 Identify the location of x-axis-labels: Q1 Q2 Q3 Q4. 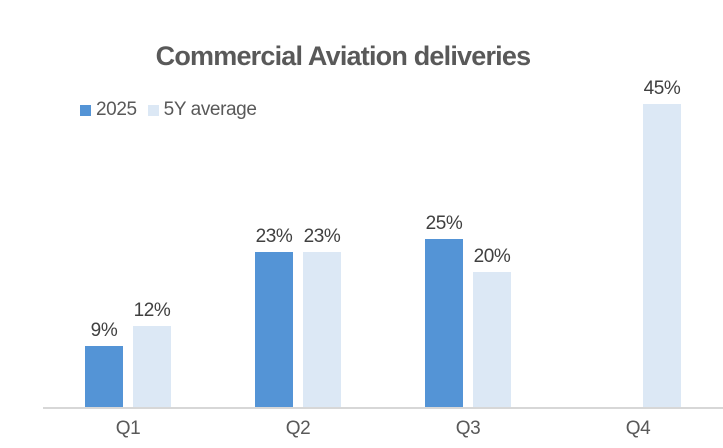
(383, 429).